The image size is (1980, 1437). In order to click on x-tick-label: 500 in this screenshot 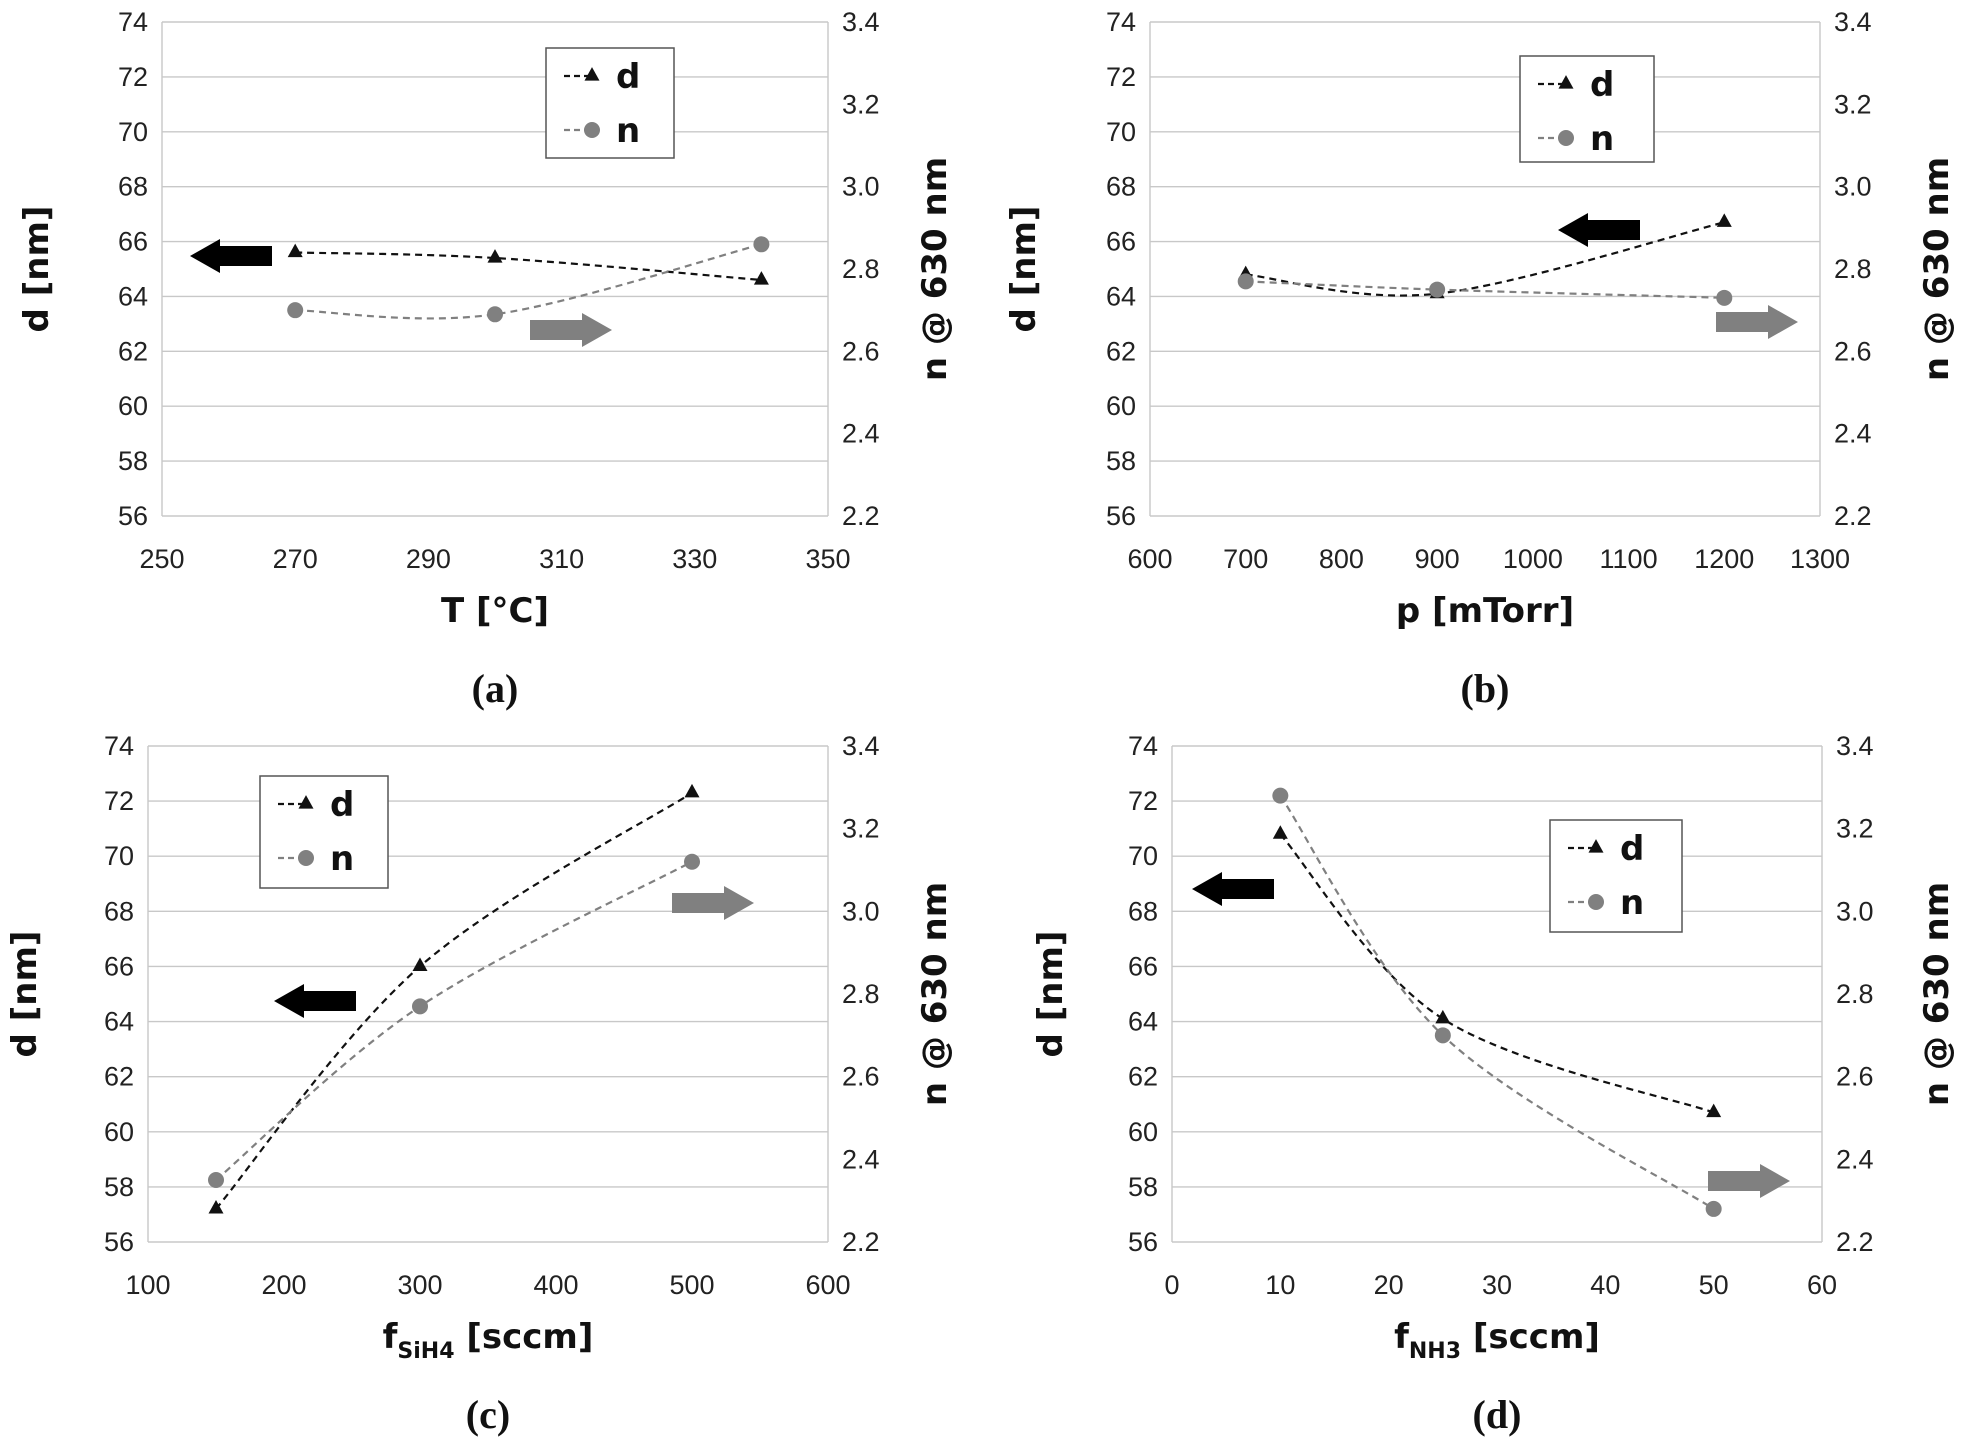, I will do `click(691, 1285)`.